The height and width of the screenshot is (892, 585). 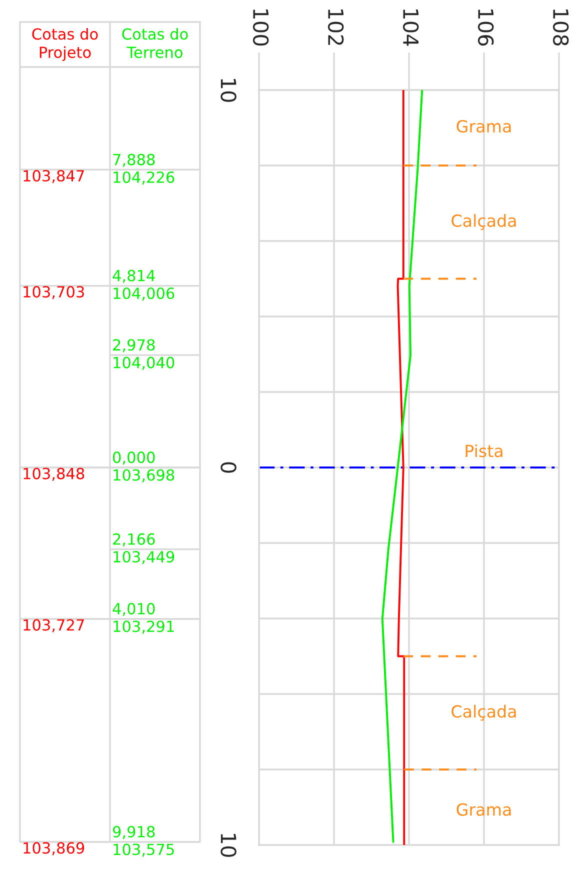 I want to click on text: 103,869, so click(x=54, y=849).